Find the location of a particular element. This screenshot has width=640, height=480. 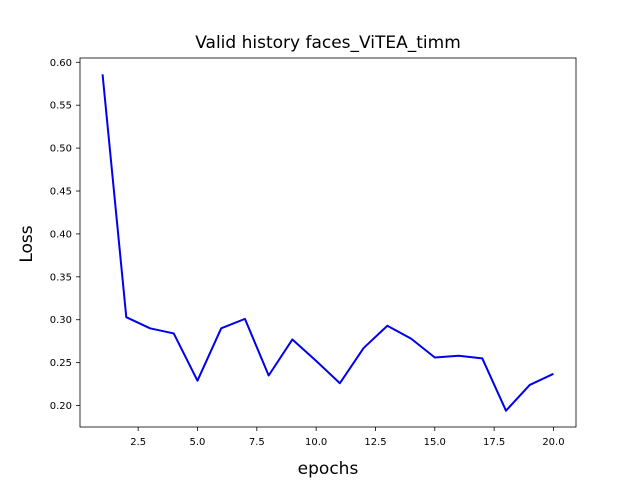

x-axis-label: epochs is located at coordinates (328, 469).